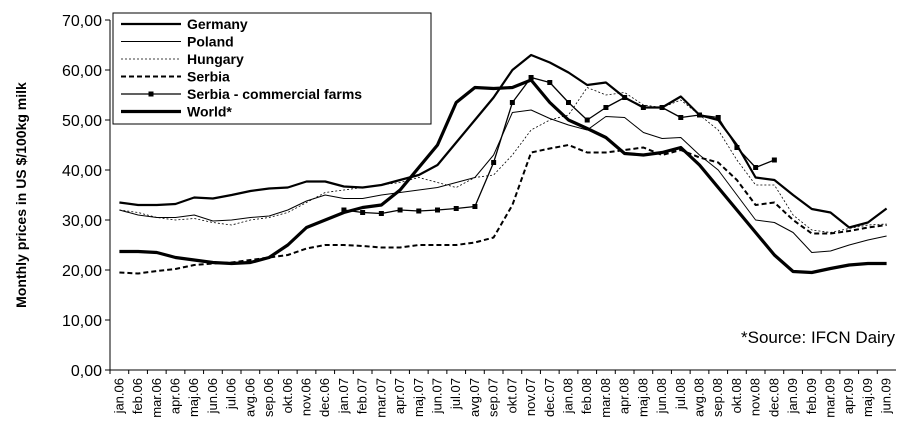 The width and height of the screenshot is (903, 440). Describe the element at coordinates (736, 395) in the screenshot. I see `x-tick-label: okt.08` at that location.